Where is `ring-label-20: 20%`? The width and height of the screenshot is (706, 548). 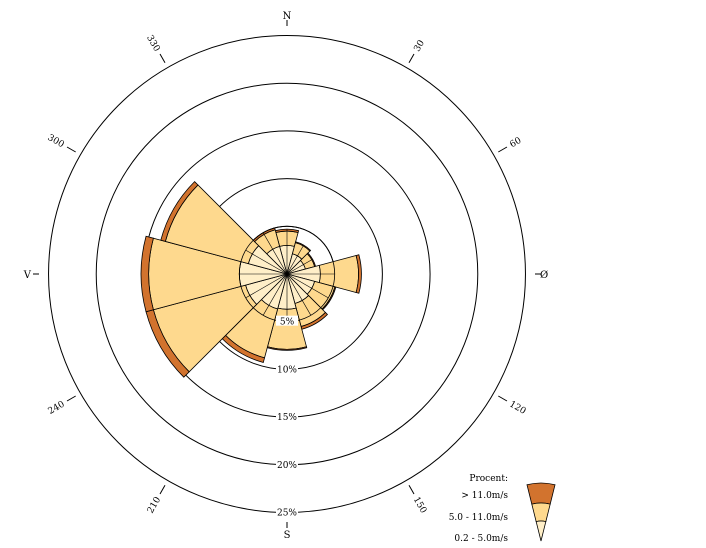 ring-label-20: 20% is located at coordinates (287, 466).